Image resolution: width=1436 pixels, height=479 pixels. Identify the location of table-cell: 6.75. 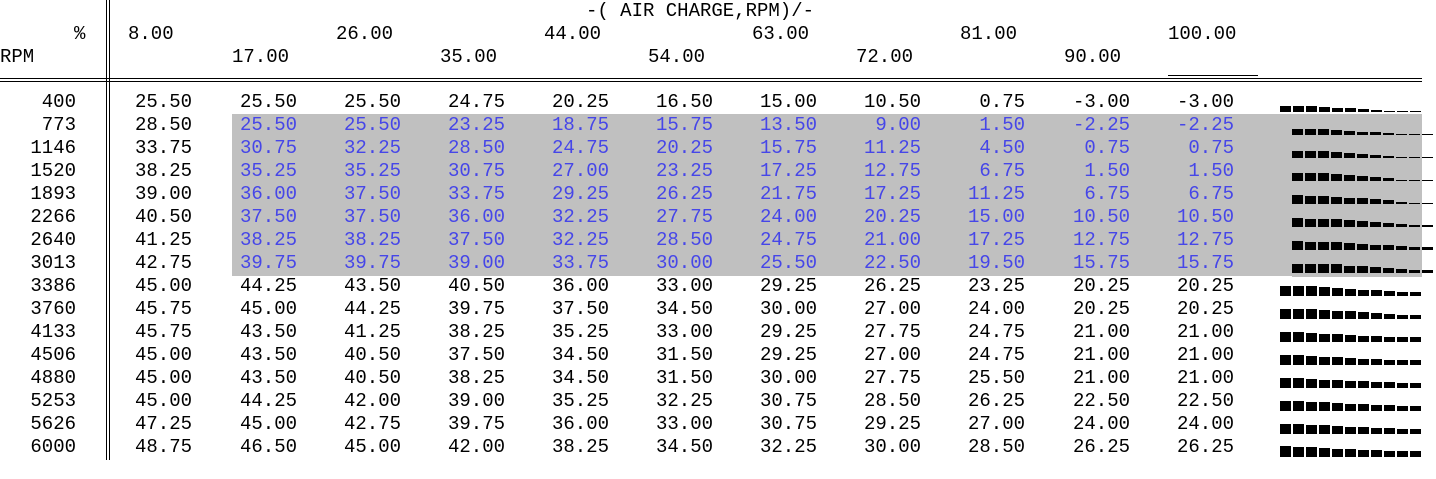
(1107, 194).